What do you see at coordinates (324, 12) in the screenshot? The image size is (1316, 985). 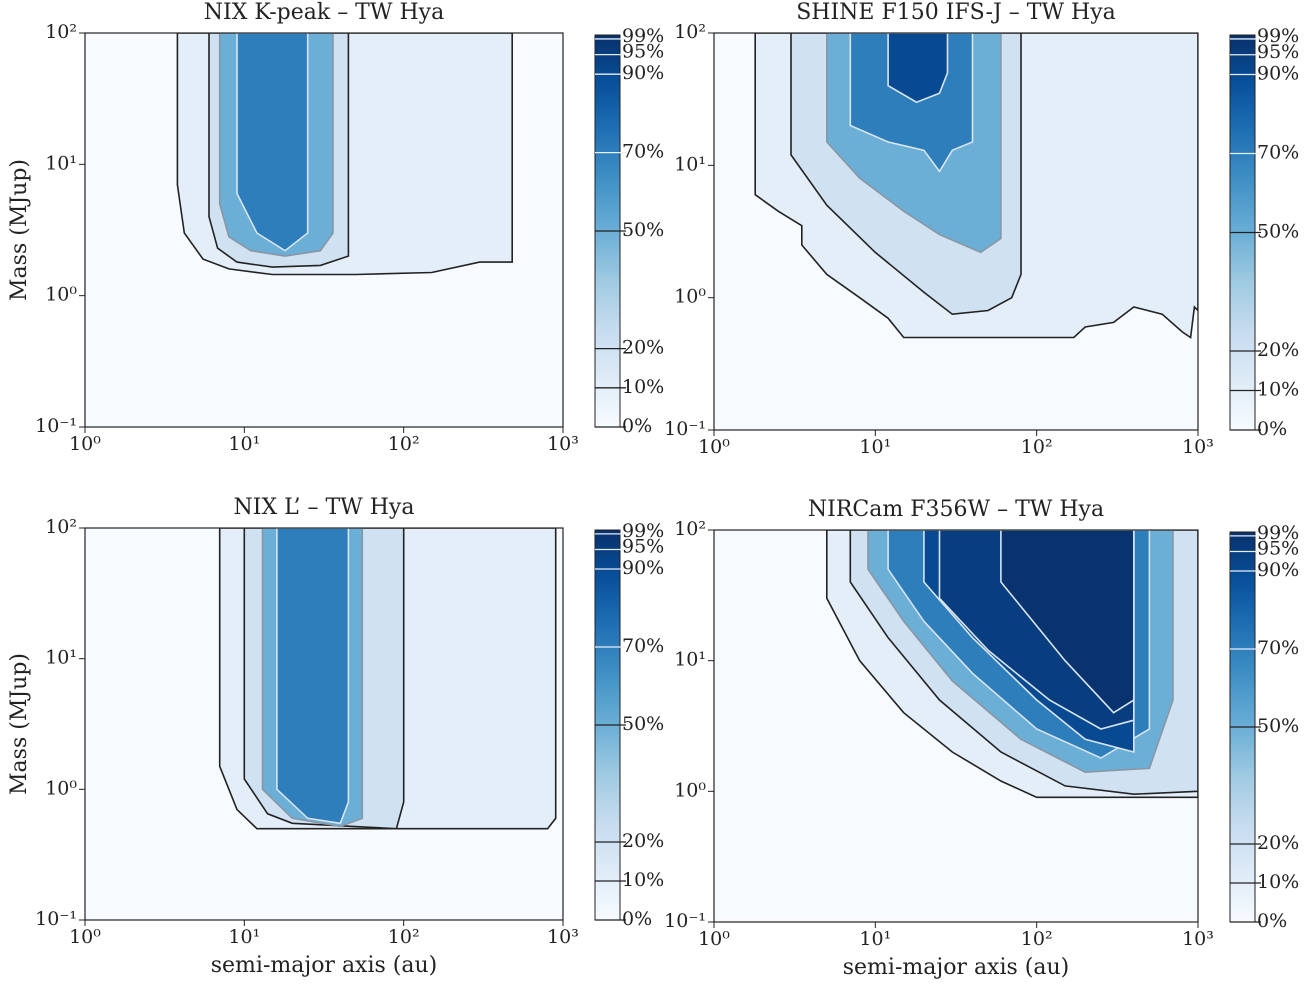 I see `chart-title: NIX K-peak – TW Hya` at bounding box center [324, 12].